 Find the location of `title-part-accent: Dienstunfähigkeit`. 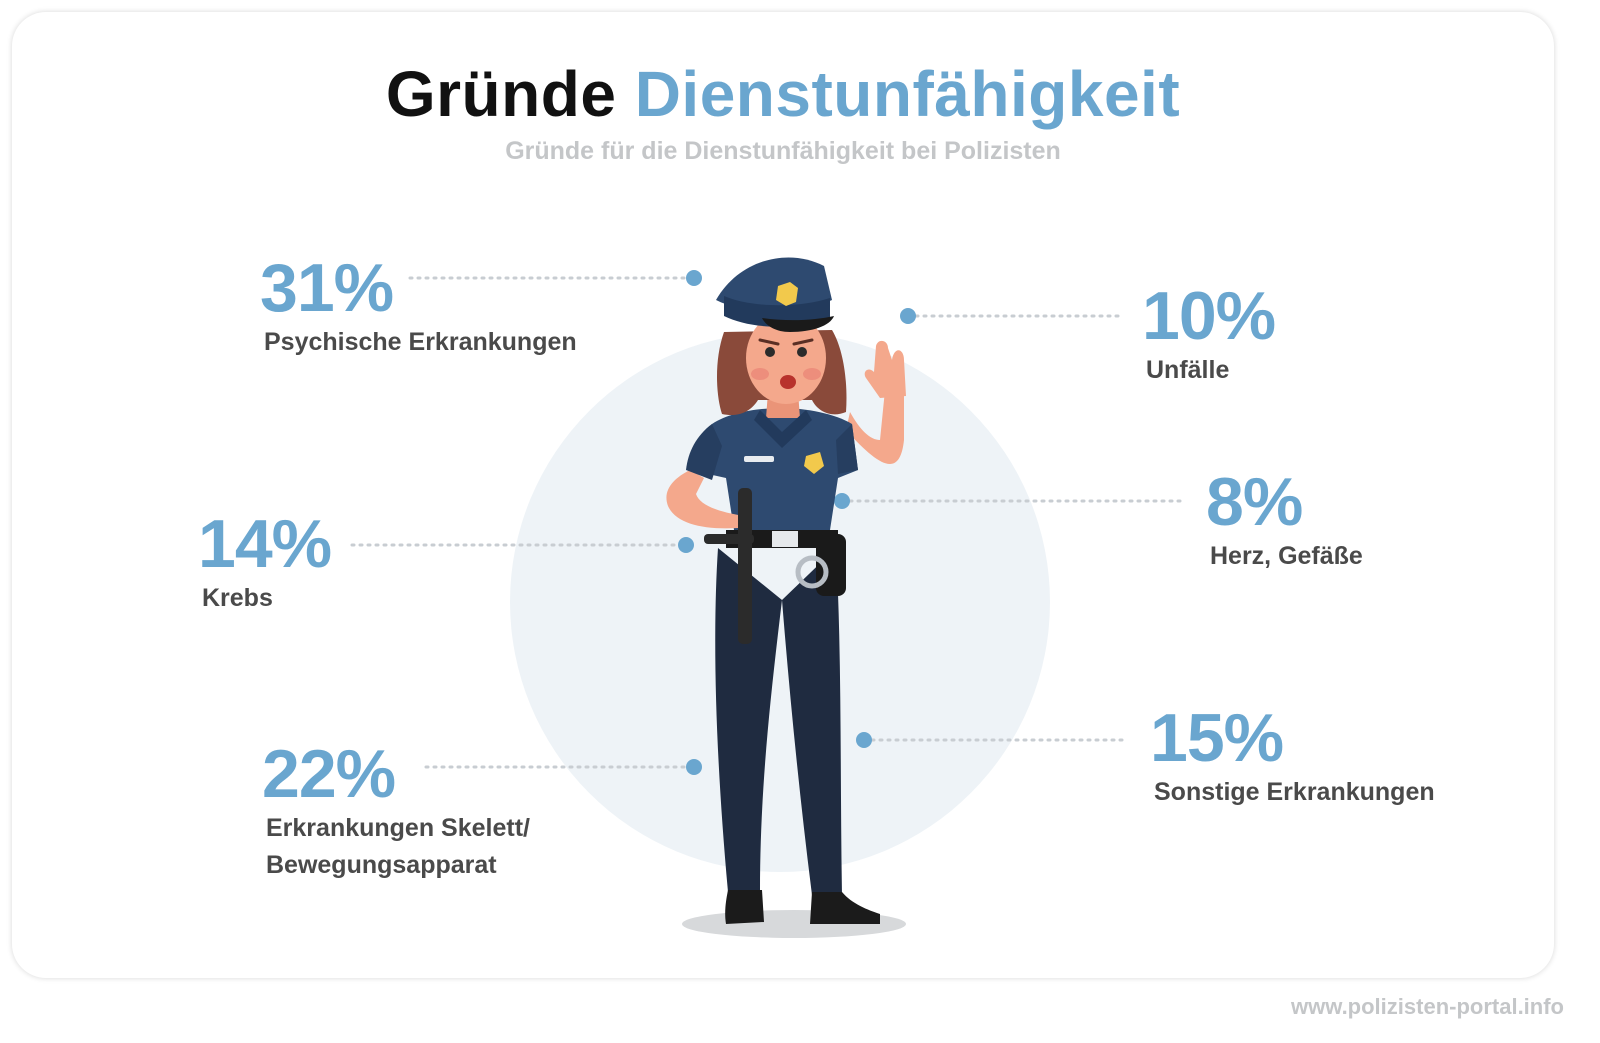

title-part-accent: Dienstunfähigkeit is located at coordinates (907, 94).